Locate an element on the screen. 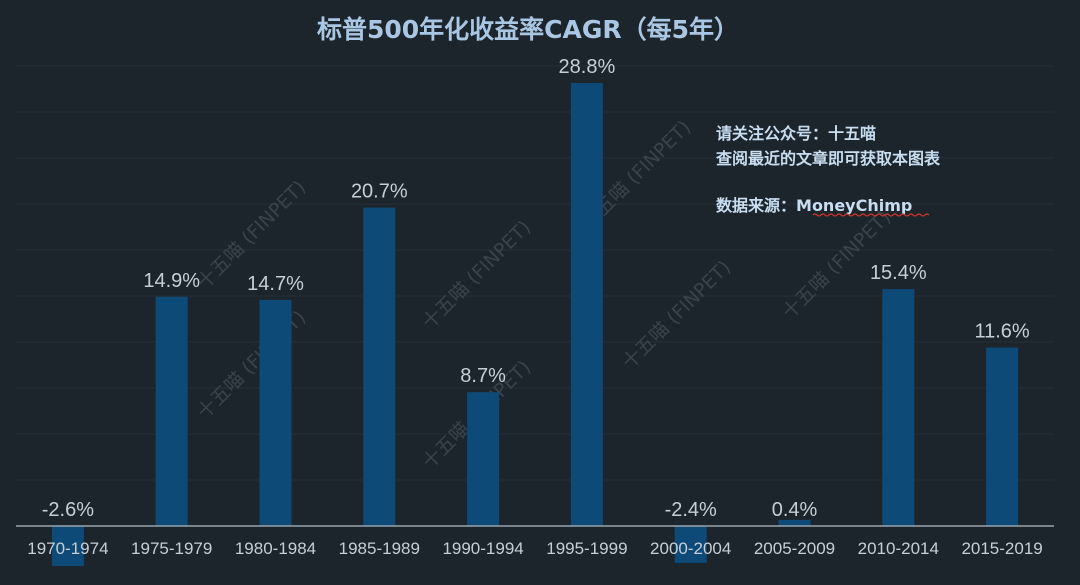  x-tick-label: 1985-1989 is located at coordinates (379, 548).